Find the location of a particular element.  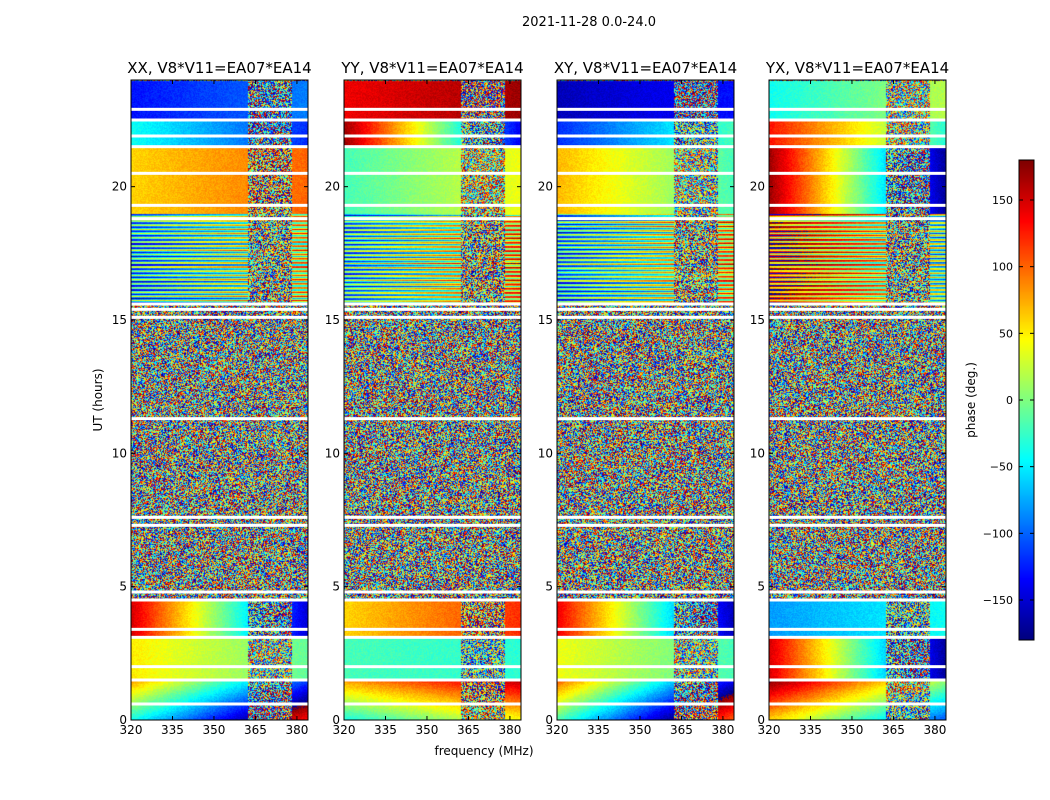

x-axis-label: frequency (MHz) is located at coordinates (483, 751).